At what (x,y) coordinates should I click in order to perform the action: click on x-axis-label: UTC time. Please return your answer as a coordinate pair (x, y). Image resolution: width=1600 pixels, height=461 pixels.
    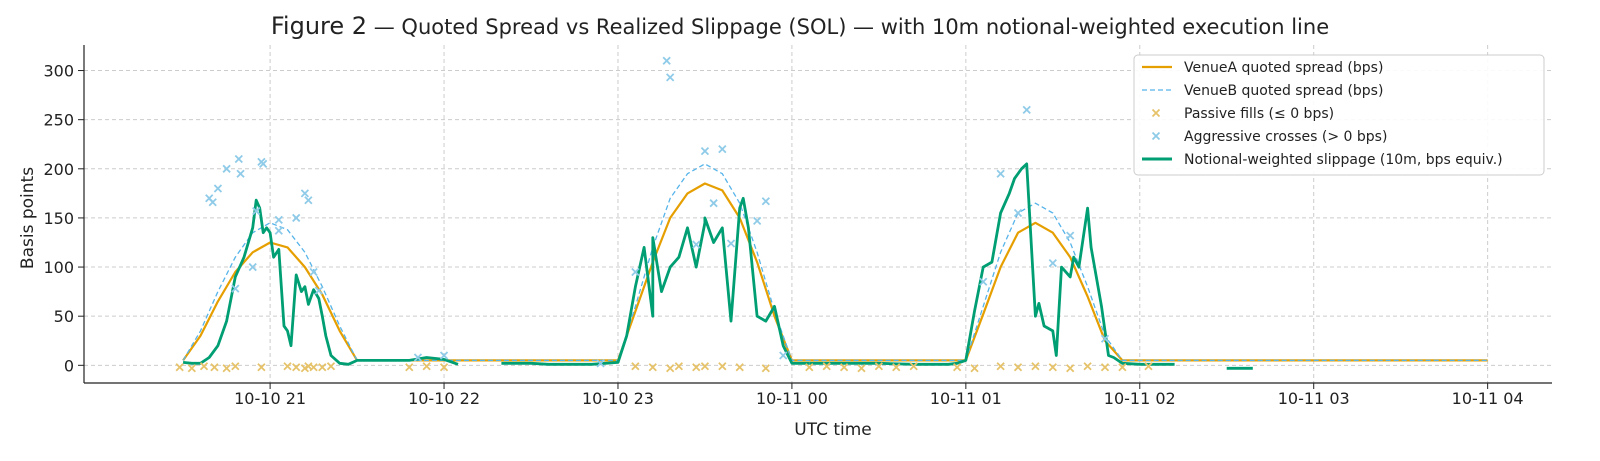
    Looking at the image, I should click on (833, 430).